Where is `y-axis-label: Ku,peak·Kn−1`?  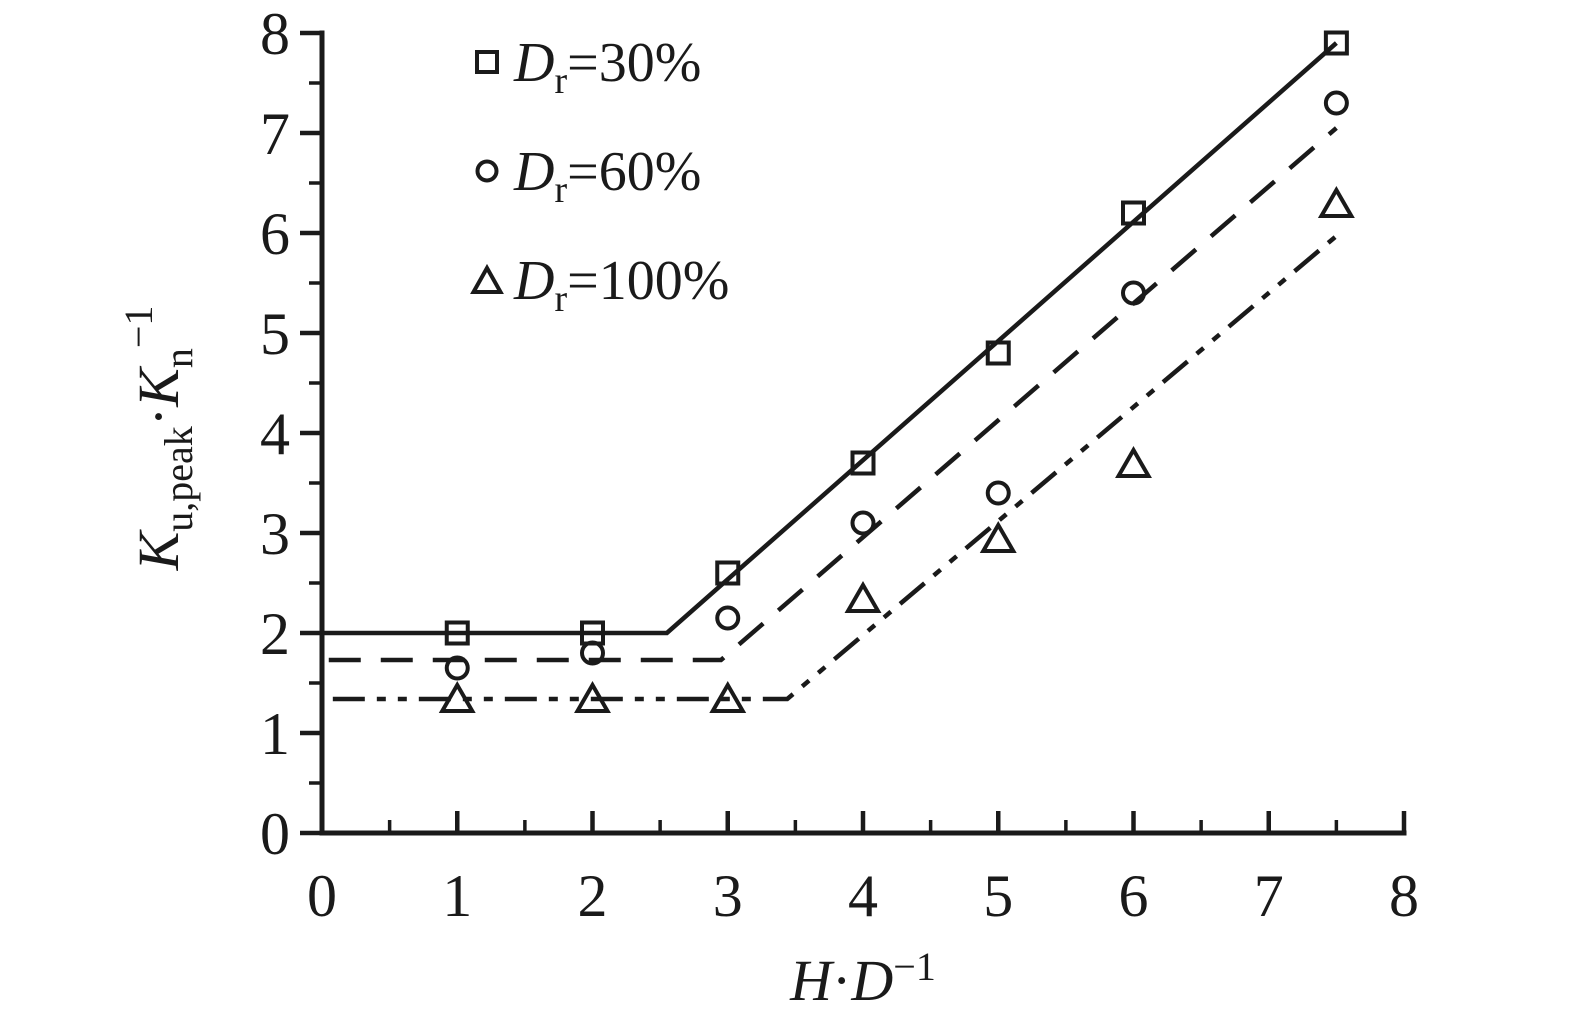
y-axis-label: Ku,peak·Kn−1 is located at coordinates (158, 439).